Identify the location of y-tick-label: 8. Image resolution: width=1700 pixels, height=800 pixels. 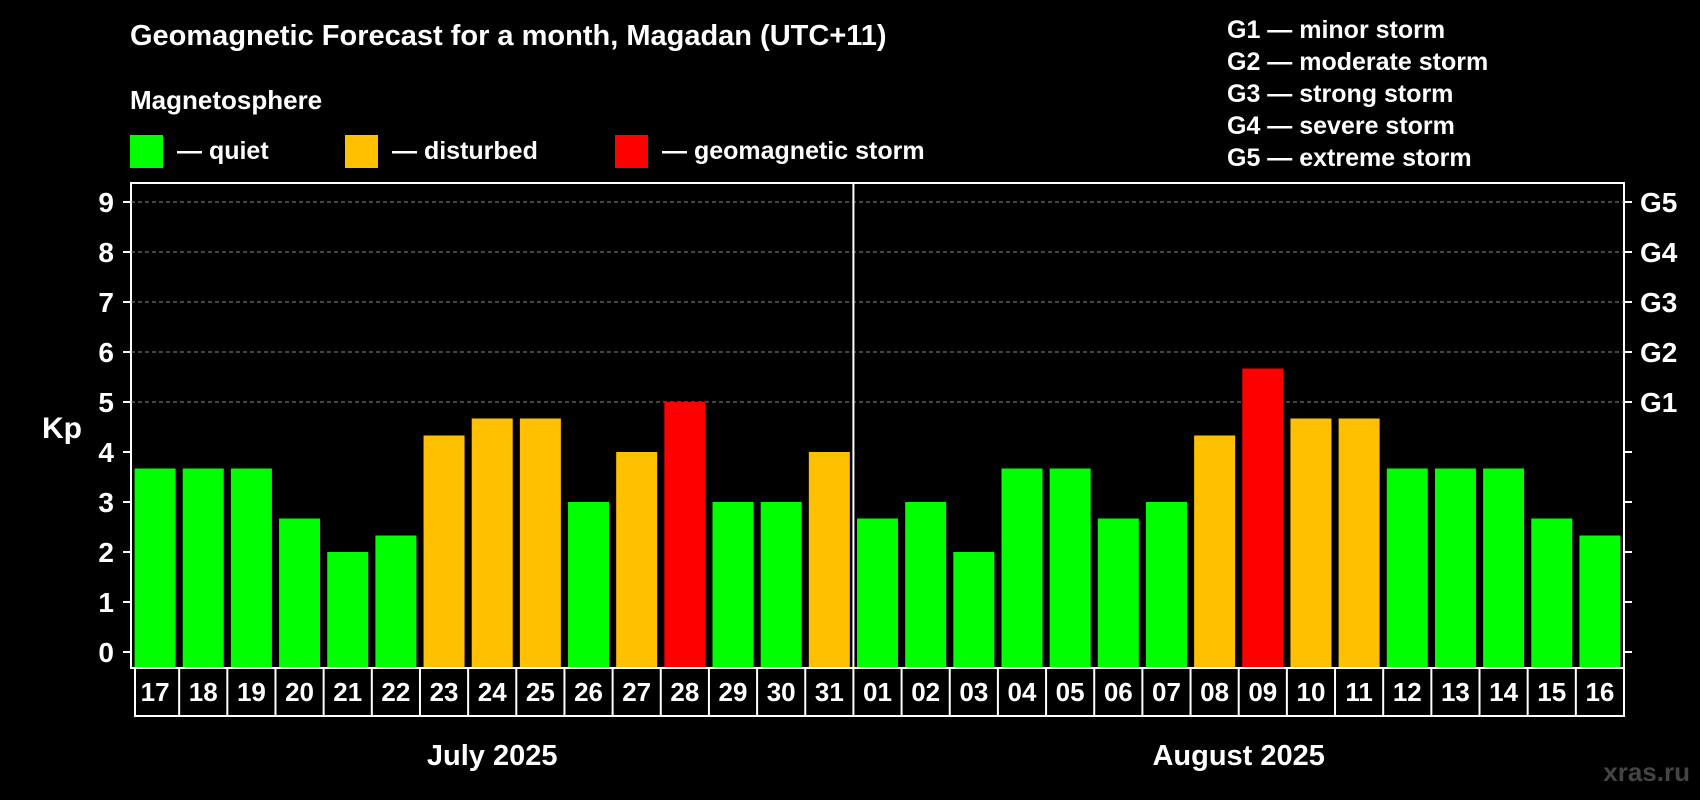
(106, 252).